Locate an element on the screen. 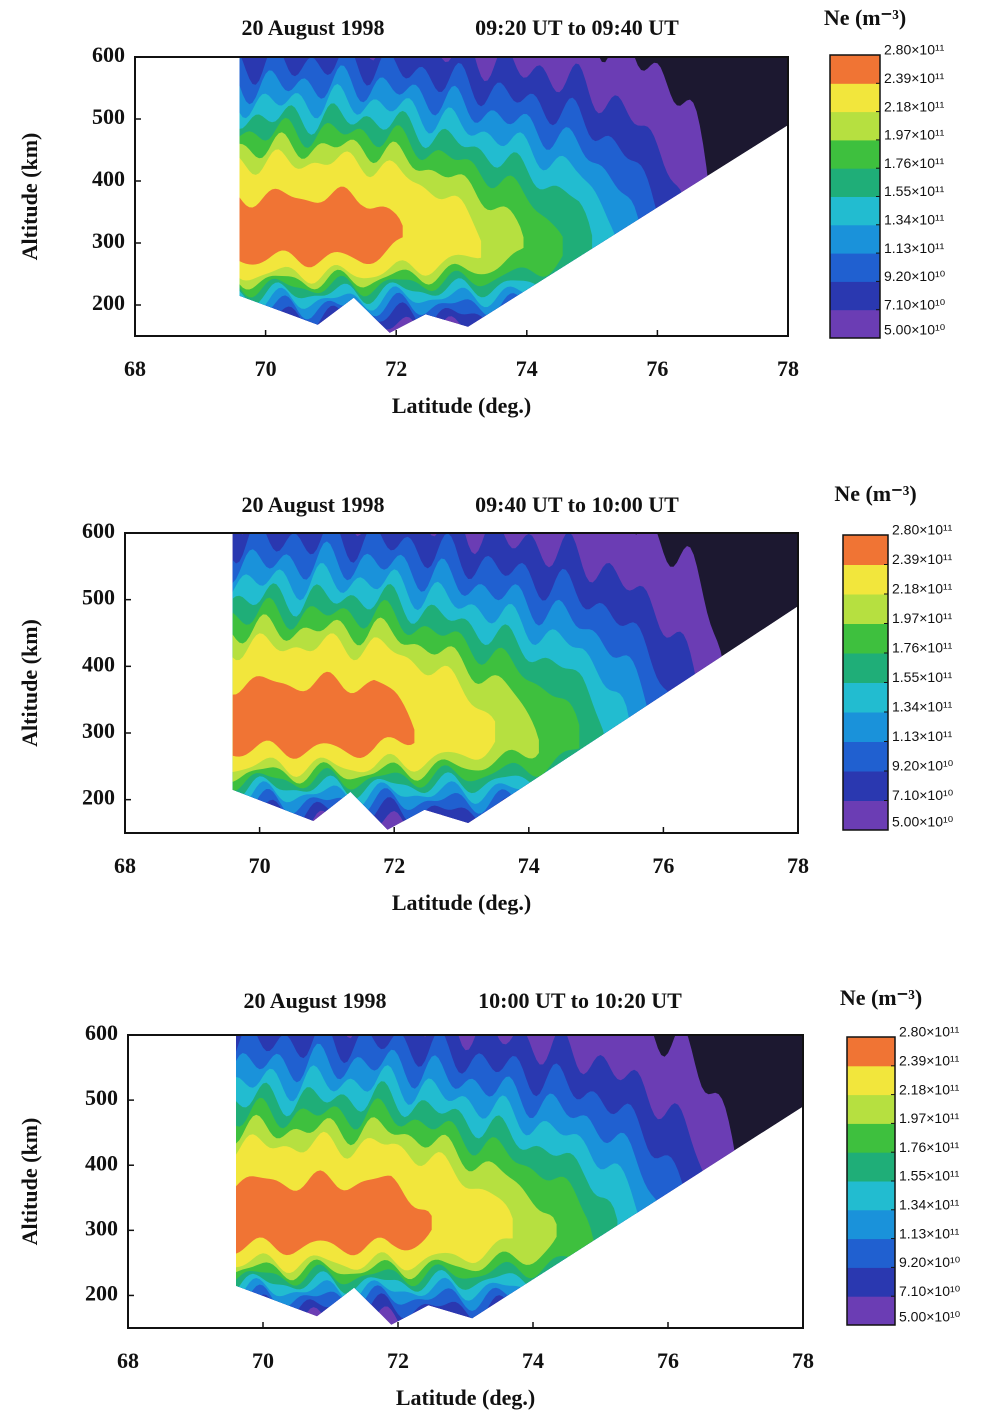 The height and width of the screenshot is (1418, 998). chart-subtitle: 09:20 UT to 09:40 UT is located at coordinates (577, 27).